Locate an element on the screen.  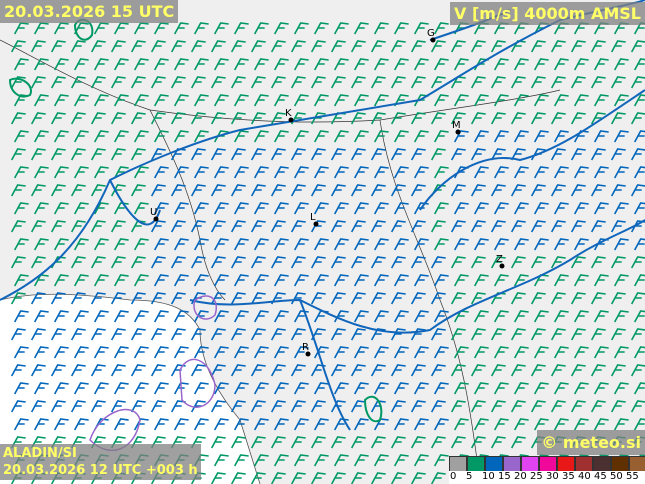
legend-swatch is located at coordinates (548, 464).